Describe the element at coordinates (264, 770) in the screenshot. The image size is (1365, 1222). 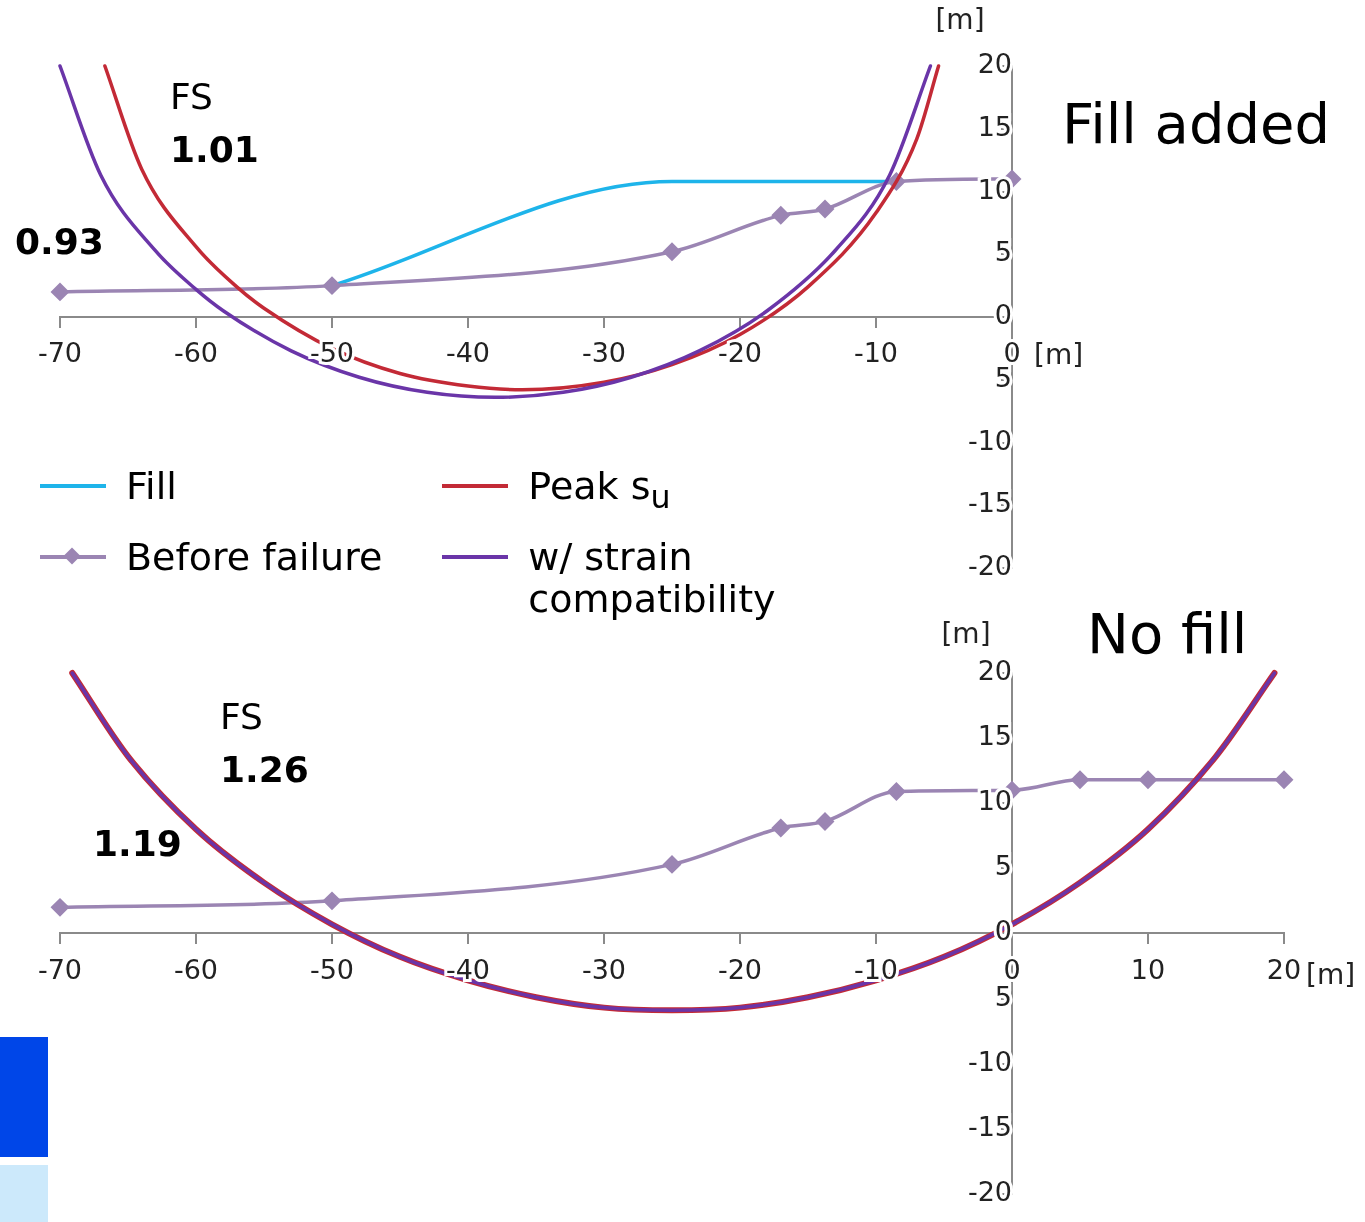
I see `annotation: 1.26` at that location.